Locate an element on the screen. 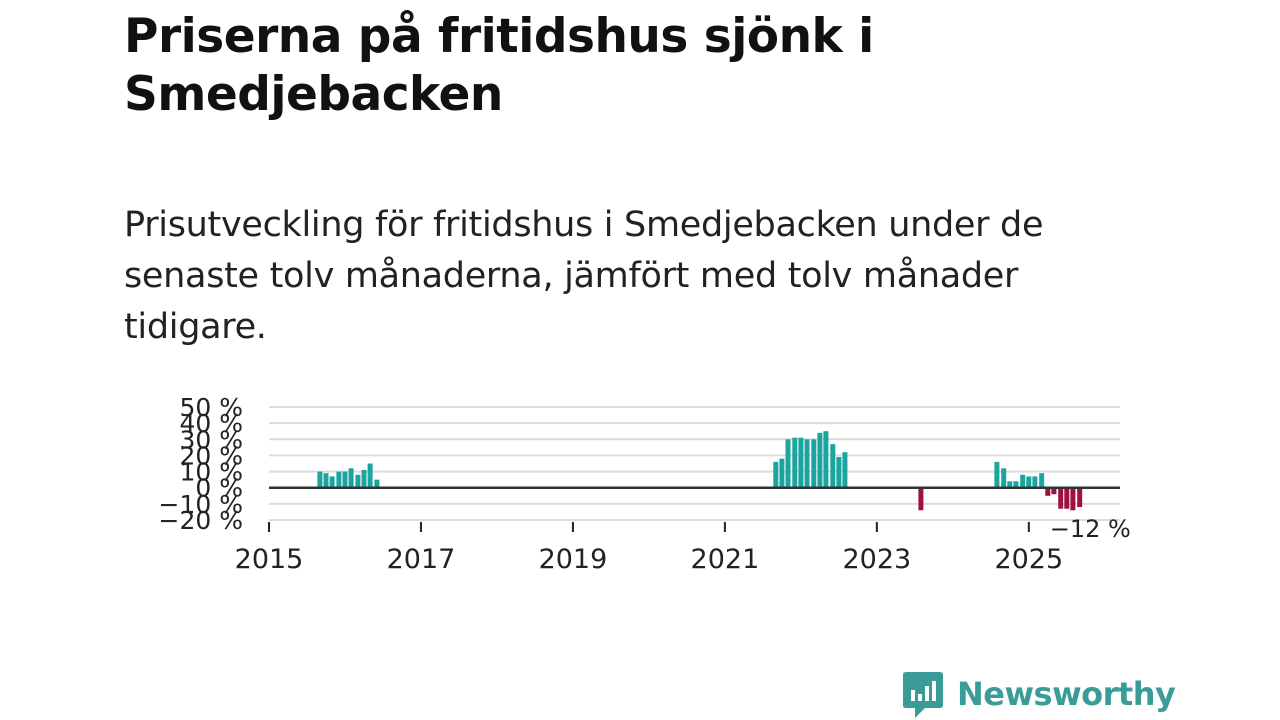  y-tick-label: 30 % is located at coordinates (211, 439).